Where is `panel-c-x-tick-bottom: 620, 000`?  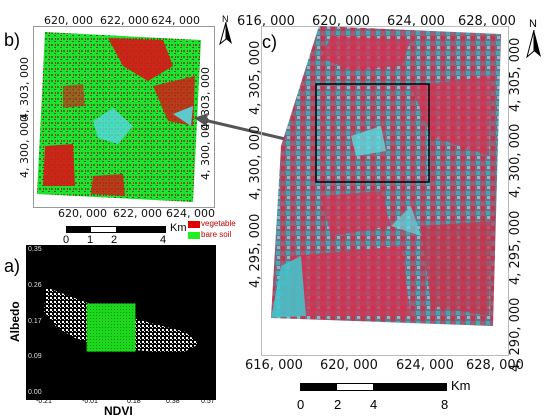
panel-c-x-tick-bottom: 620, 000 is located at coordinates (349, 365).